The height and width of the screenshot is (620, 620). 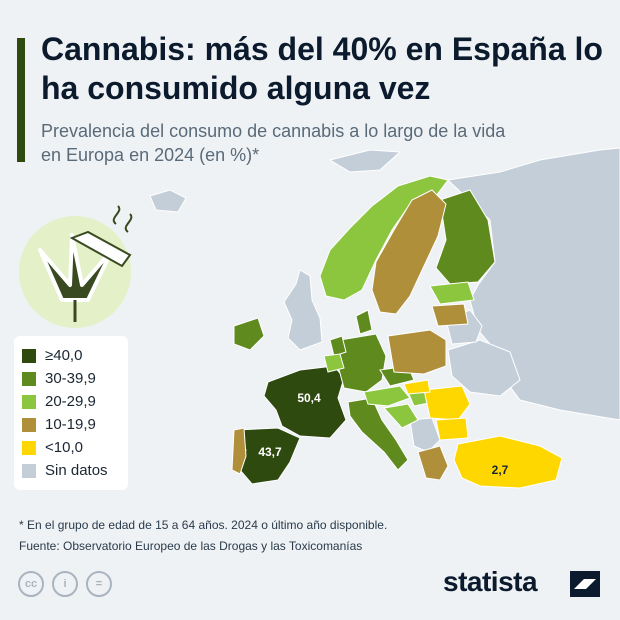 What do you see at coordinates (70, 401) in the screenshot?
I see `legend-label: 20-29,9` at bounding box center [70, 401].